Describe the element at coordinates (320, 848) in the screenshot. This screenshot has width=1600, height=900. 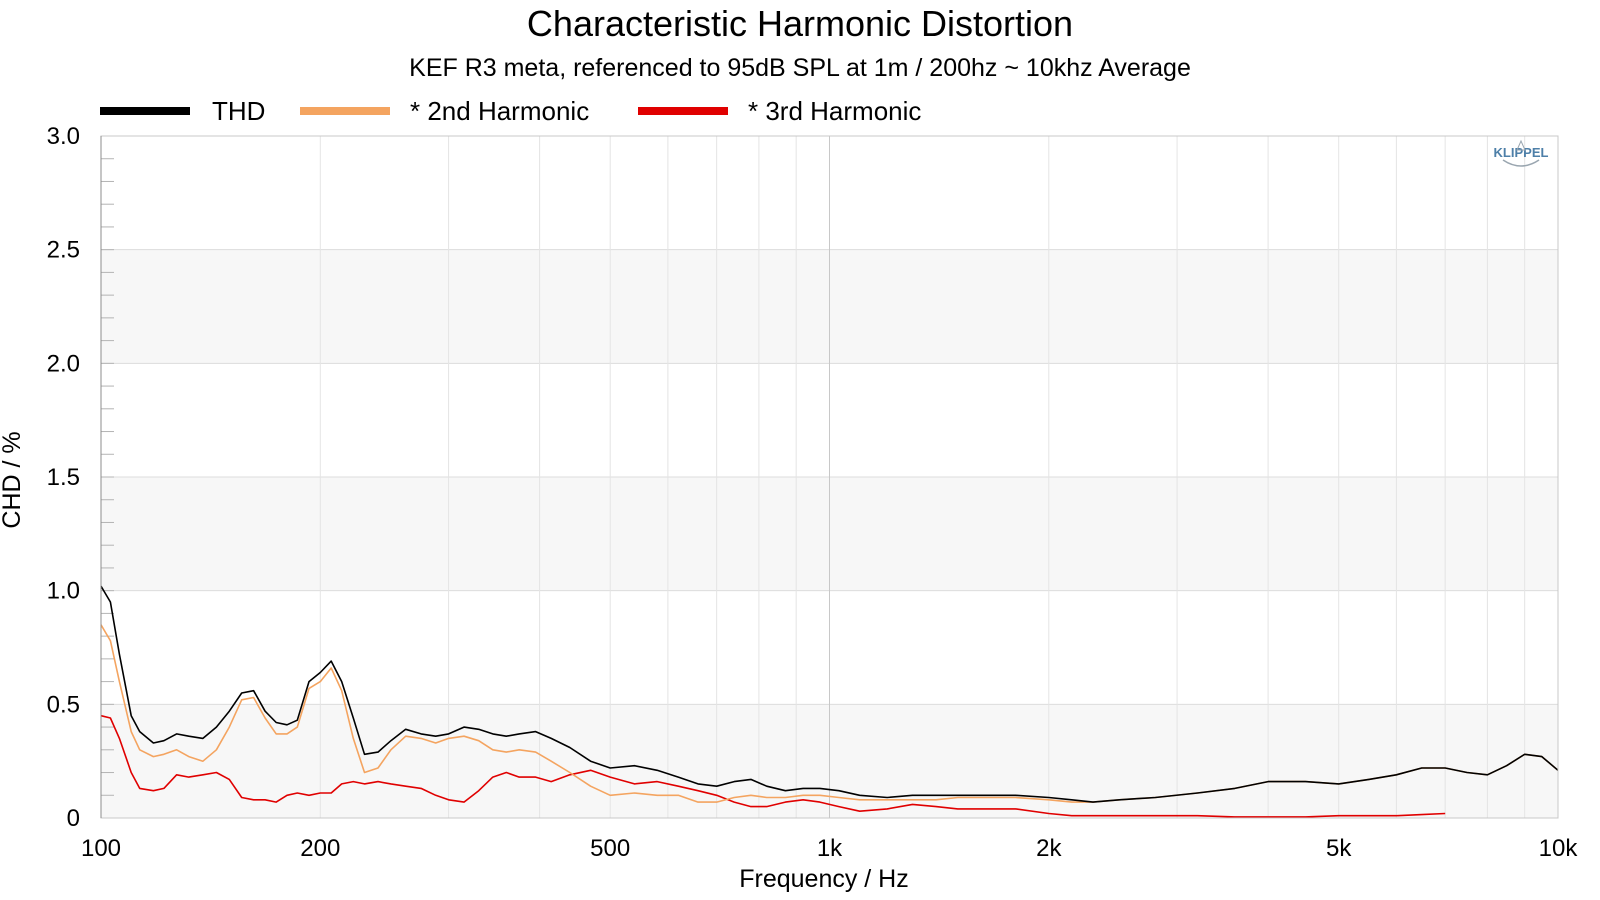
I see `x-tick-label: 200` at that location.